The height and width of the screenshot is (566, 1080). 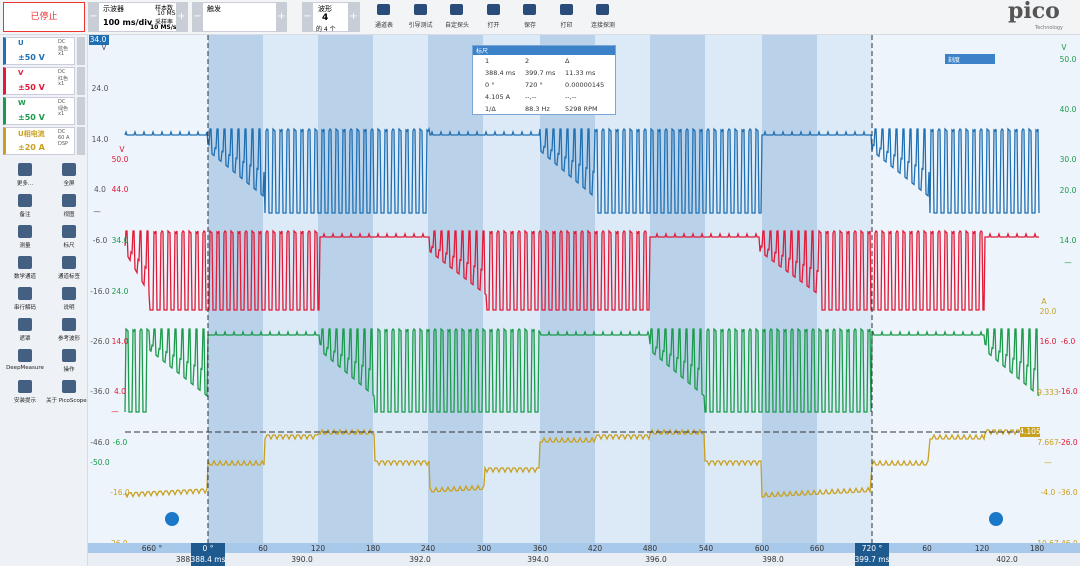 What do you see at coordinates (63, 109) in the screenshot?
I see `channel-setting: 绿色` at bounding box center [63, 109].